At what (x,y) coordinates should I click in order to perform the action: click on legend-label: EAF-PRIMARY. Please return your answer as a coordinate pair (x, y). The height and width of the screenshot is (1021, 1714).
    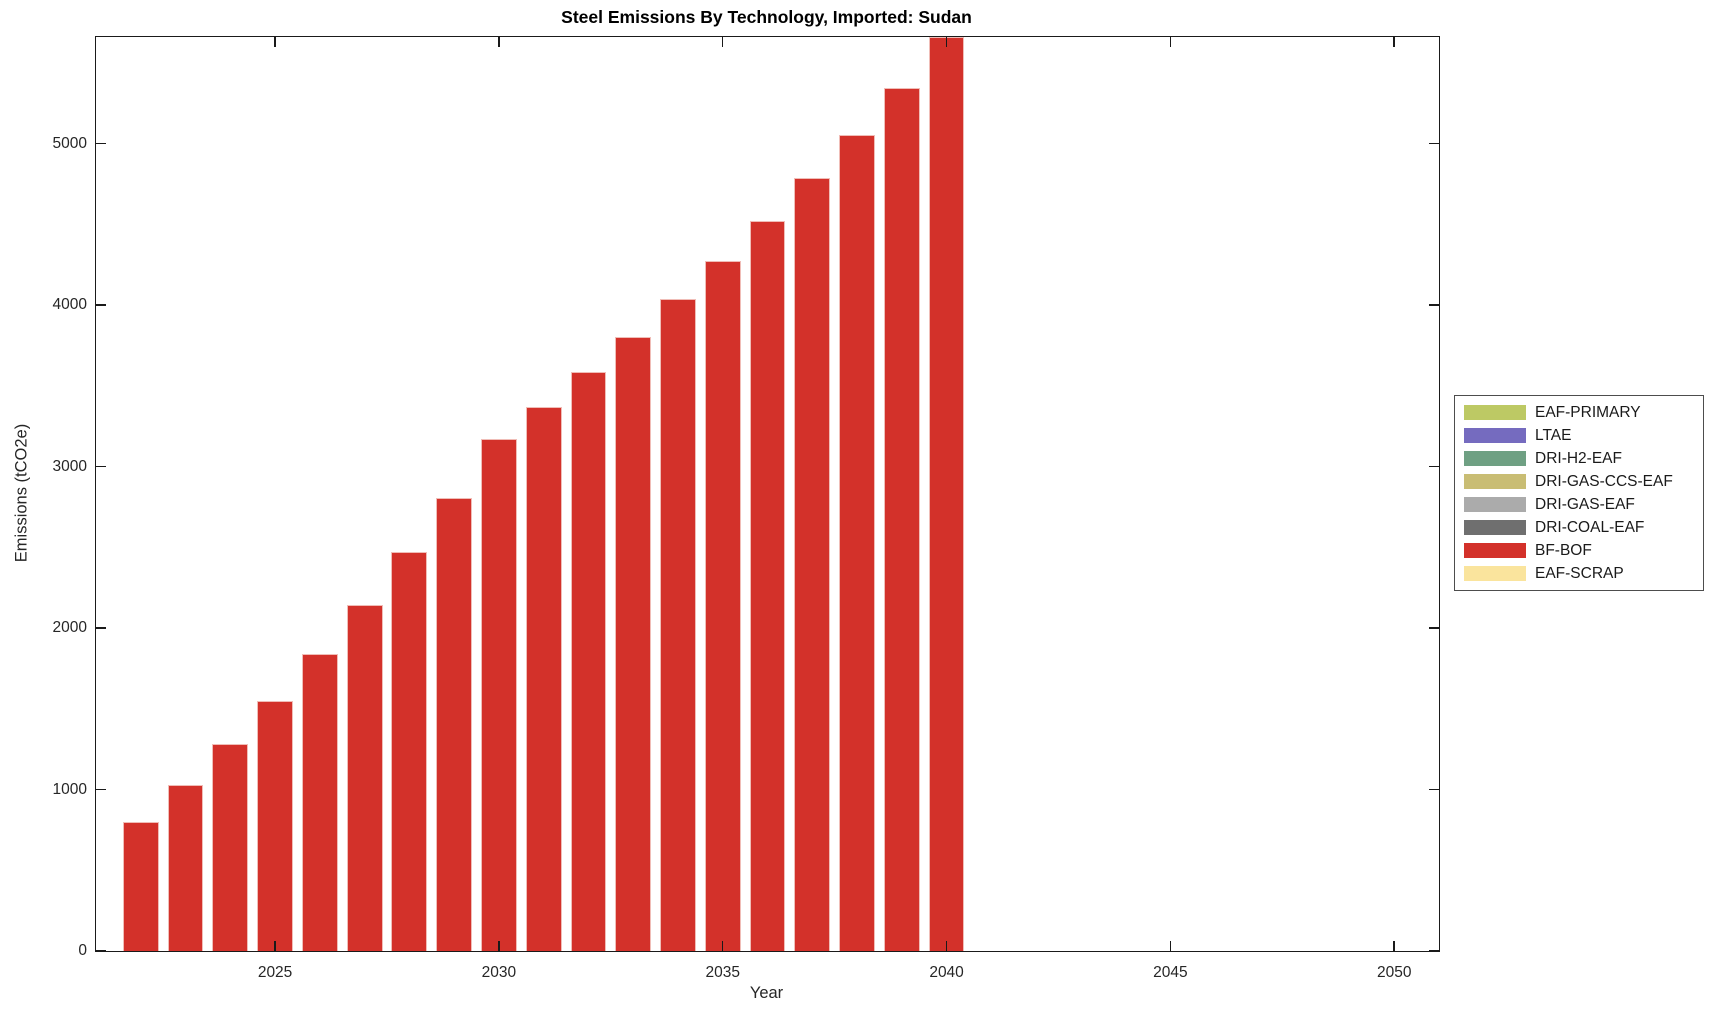
    Looking at the image, I should click on (1588, 412).